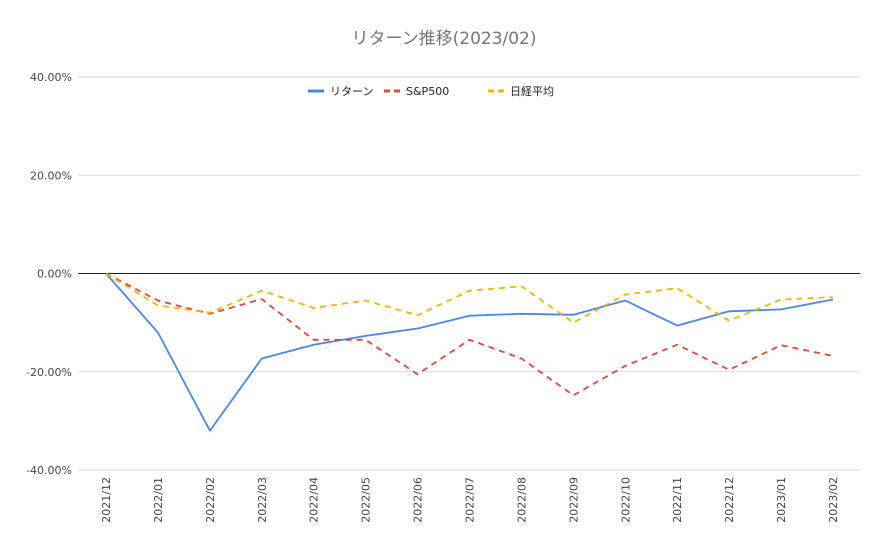 This screenshot has width=888, height=549. Describe the element at coordinates (366, 500) in the screenshot. I see `x-tick-label: 2022/05` at that location.